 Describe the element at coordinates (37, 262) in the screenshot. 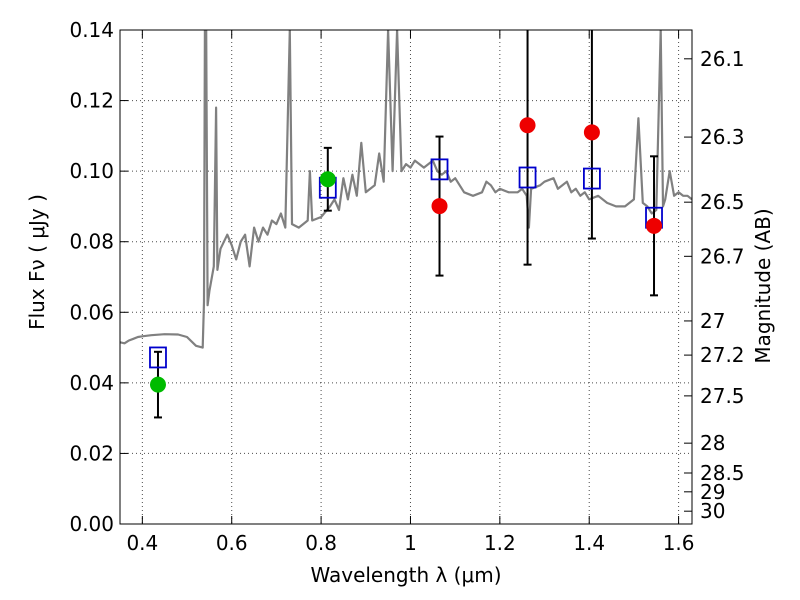

I see `y-axis-title: Flux Fν ( μJy )` at that location.